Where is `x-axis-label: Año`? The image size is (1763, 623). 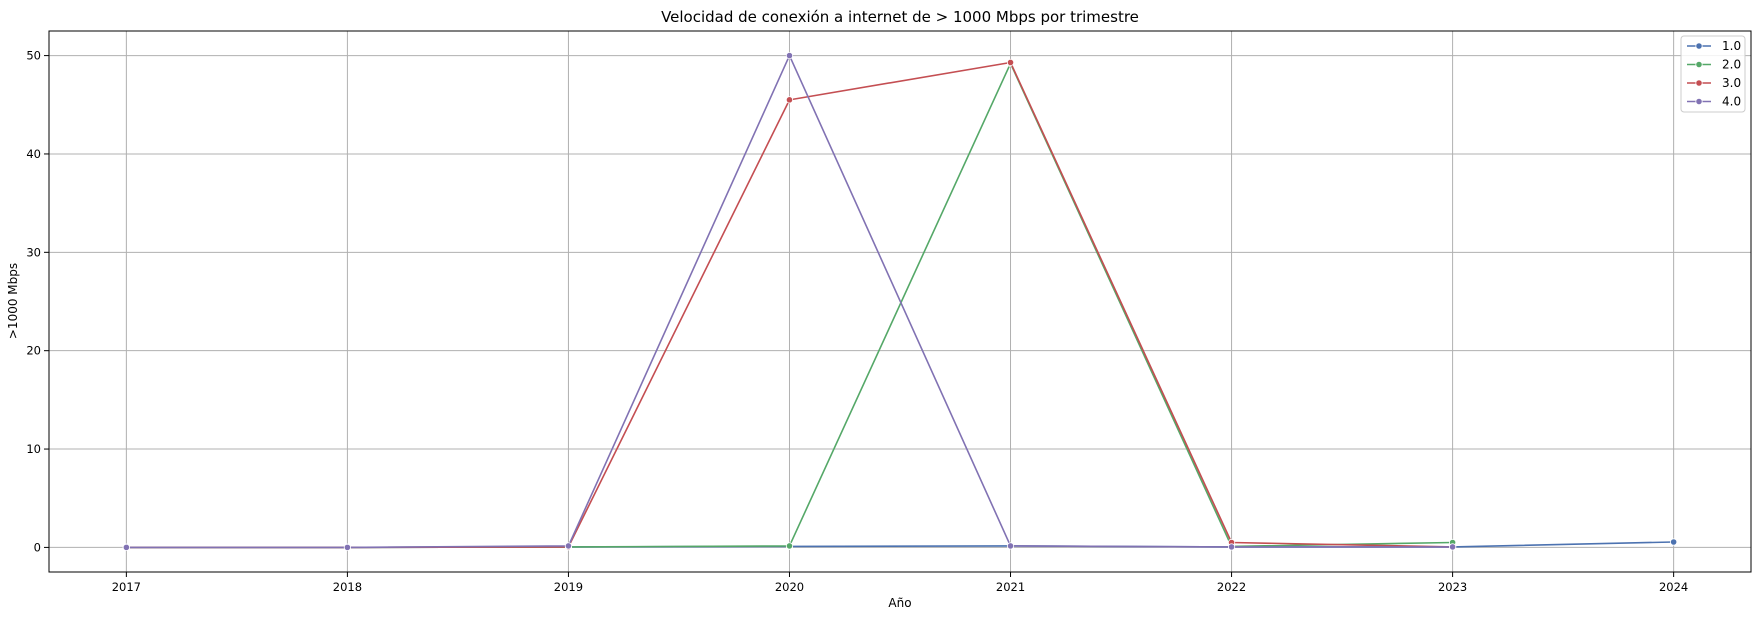
x-axis-label: Año is located at coordinates (899, 603).